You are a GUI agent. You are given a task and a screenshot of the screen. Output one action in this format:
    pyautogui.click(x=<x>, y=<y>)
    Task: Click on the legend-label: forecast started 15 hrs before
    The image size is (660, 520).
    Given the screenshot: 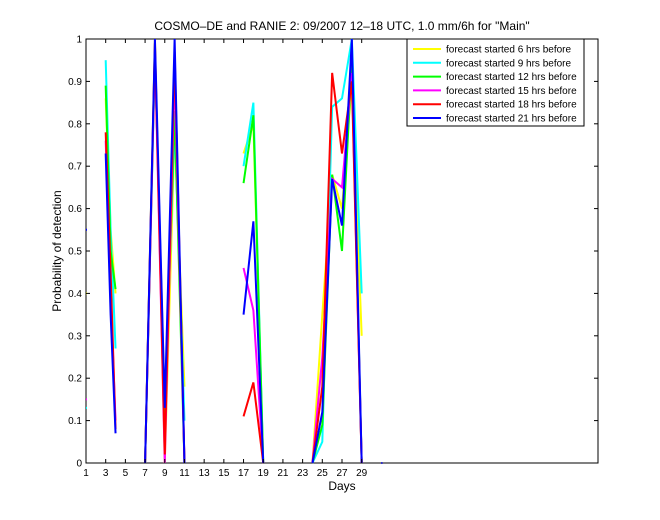 What is the action you would take?
    pyautogui.click(x=511, y=91)
    